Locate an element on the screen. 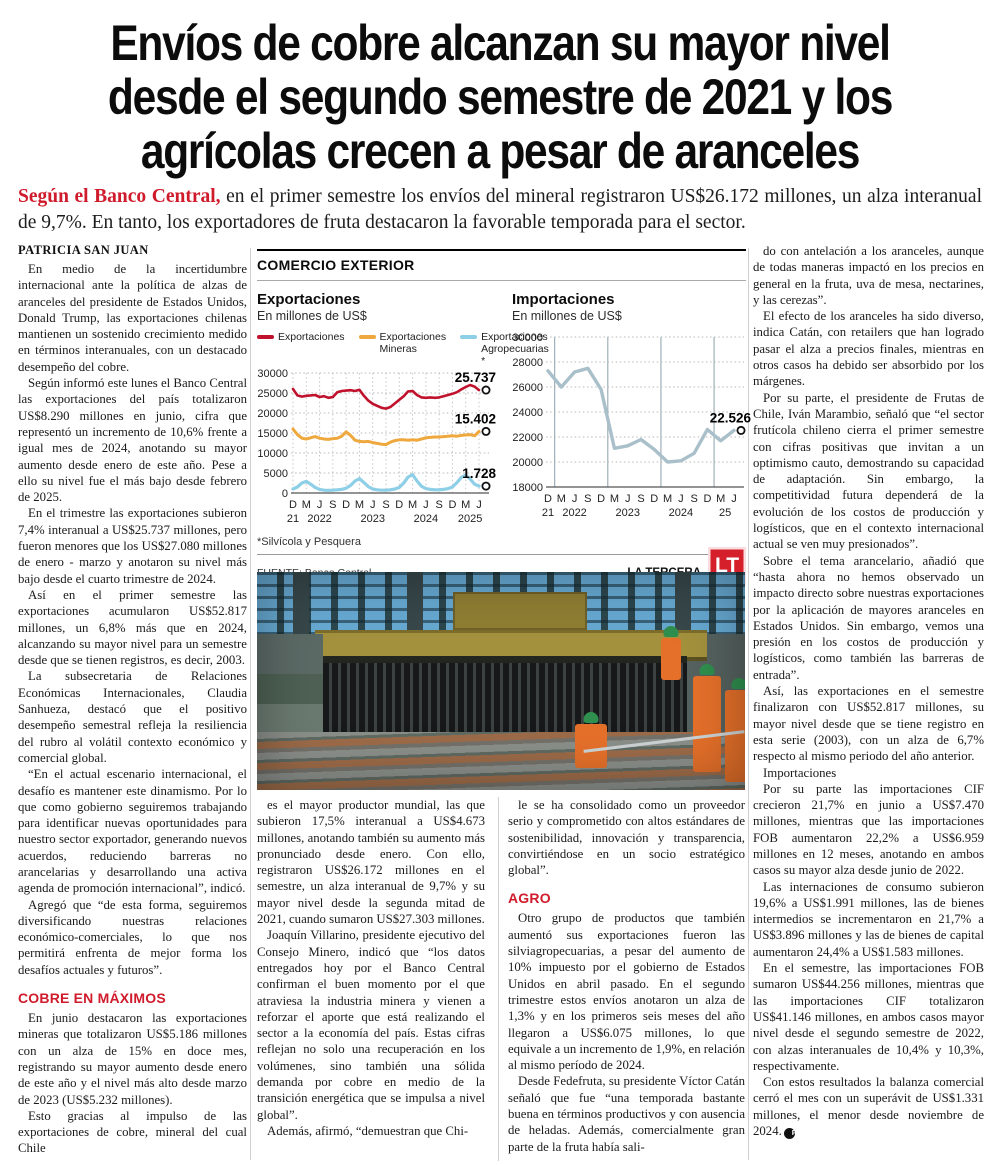 The width and height of the screenshot is (1000, 1165). imports-chart-title: Importaciones is located at coordinates (563, 299).